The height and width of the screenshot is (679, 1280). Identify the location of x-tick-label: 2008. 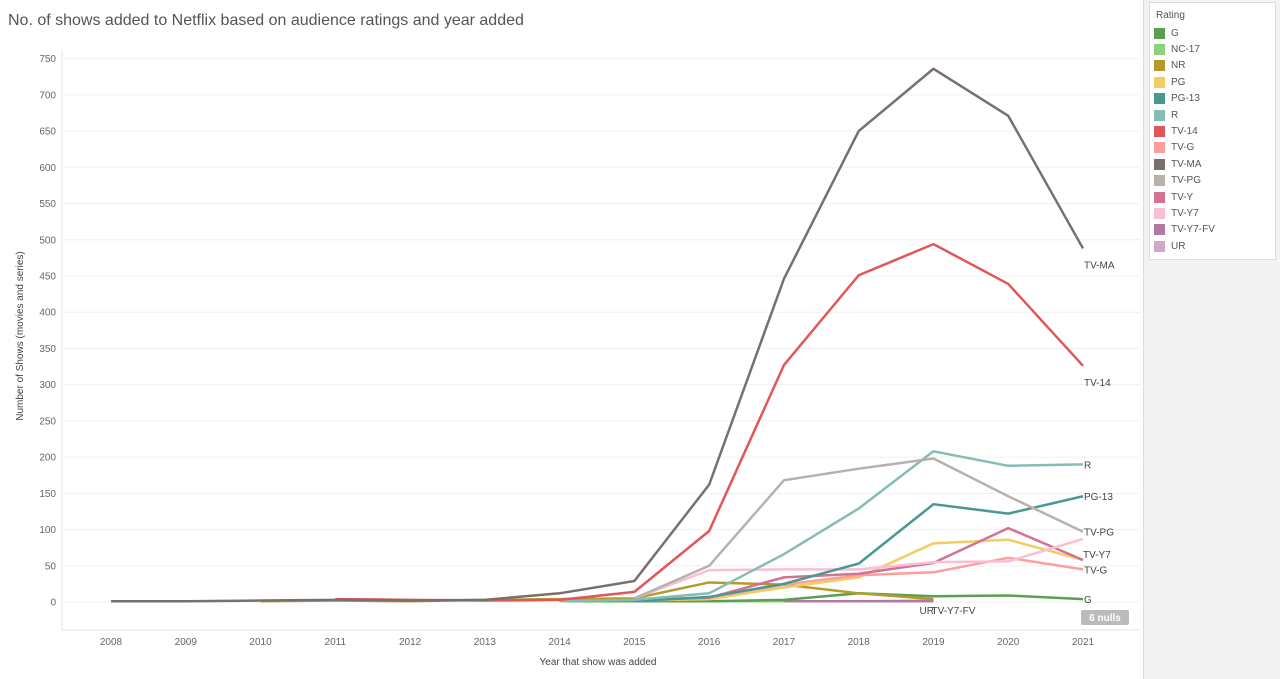
(111, 642).